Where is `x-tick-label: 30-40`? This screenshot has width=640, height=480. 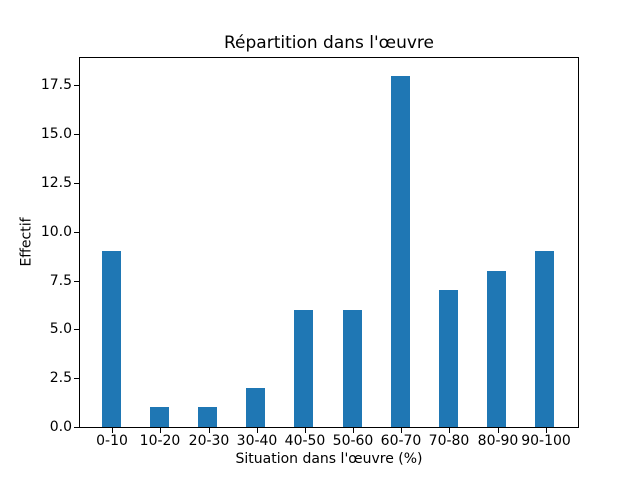 x-tick-label: 30-40 is located at coordinates (257, 441).